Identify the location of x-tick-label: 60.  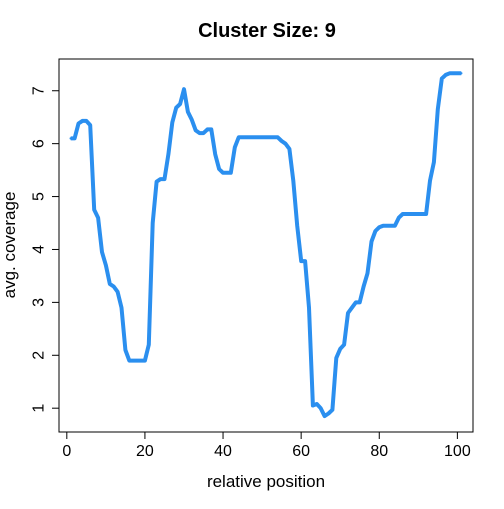
(301, 451).